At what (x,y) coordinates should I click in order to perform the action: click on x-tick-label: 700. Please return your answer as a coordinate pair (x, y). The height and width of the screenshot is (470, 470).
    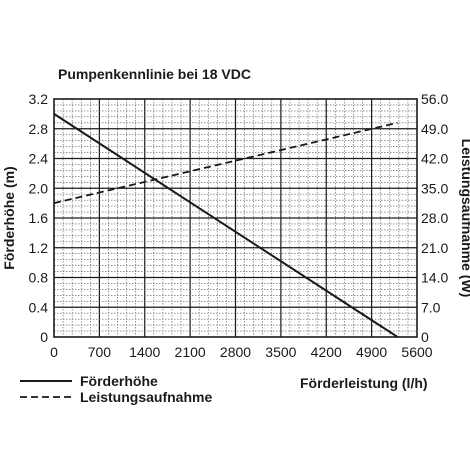
    Looking at the image, I should click on (100, 352).